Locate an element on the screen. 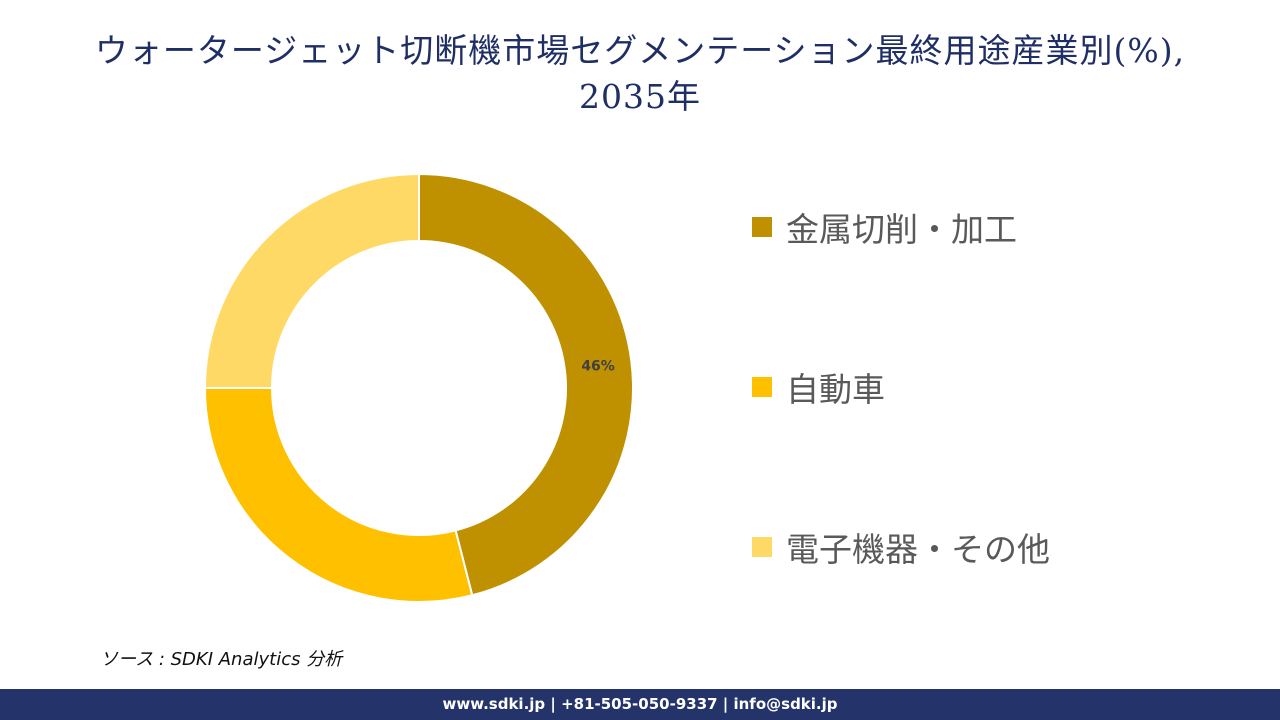 This screenshot has height=720, width=1280. chart-title-line2: 2035年 is located at coordinates (640, 96).